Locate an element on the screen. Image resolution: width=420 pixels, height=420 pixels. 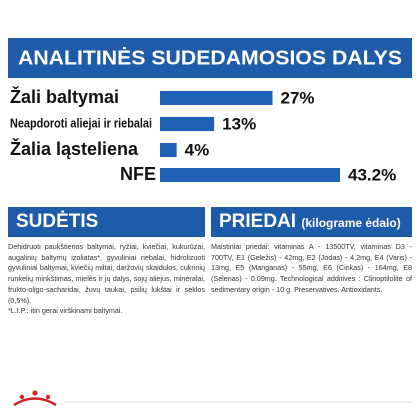
section-note: *L.I.P.: itin gerai virškinami baltymai. is located at coordinates (65, 311).